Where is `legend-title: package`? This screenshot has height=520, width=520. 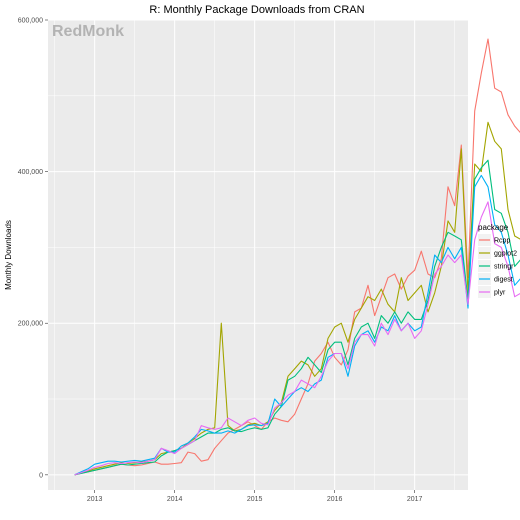 legend-title: package is located at coordinates (493, 227).